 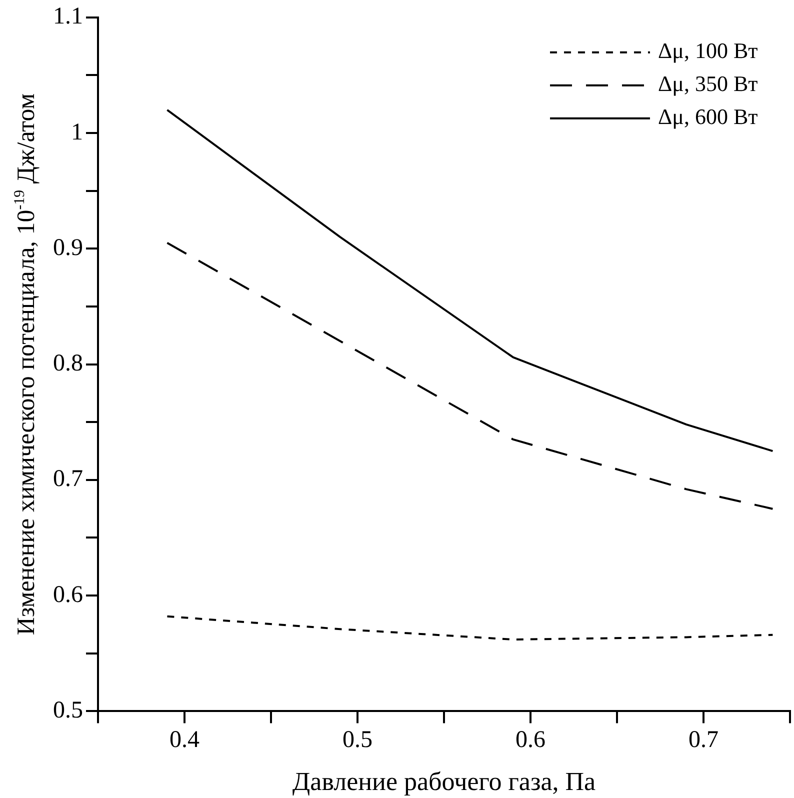 What do you see at coordinates (77, 132) in the screenshot?
I see `y-tick-label: 1` at bounding box center [77, 132].